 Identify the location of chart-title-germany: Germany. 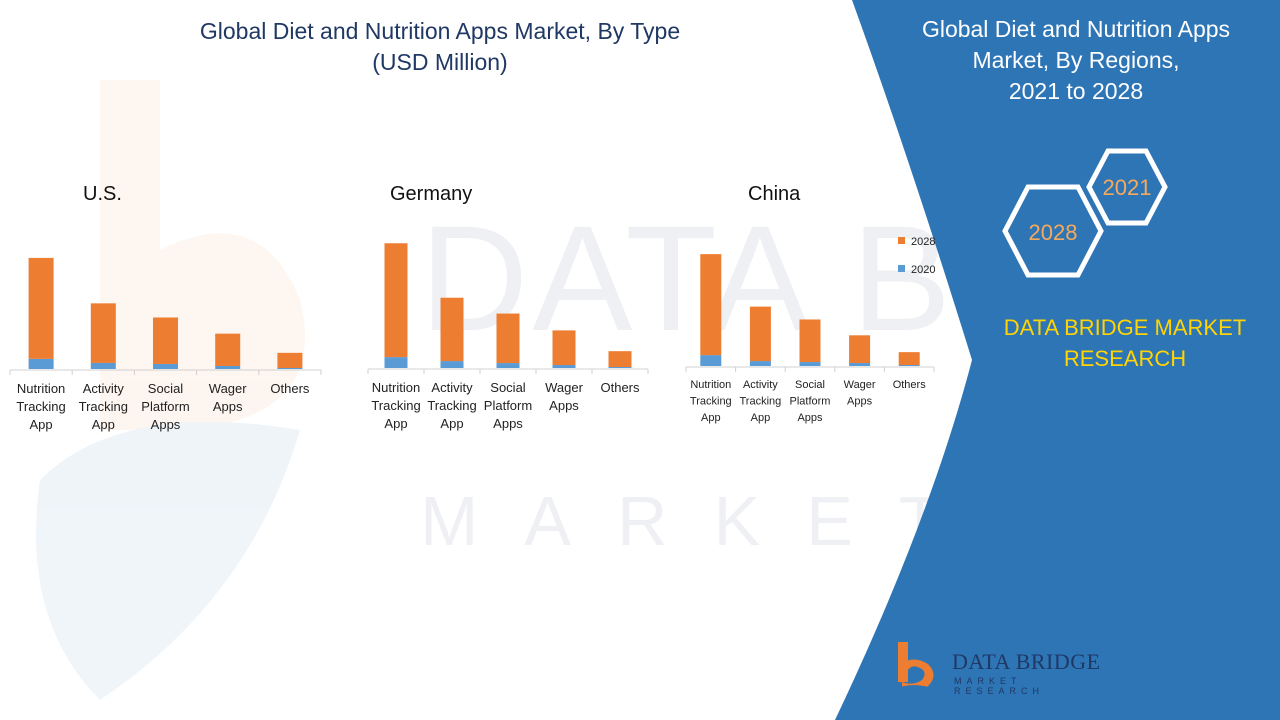
(431, 194).